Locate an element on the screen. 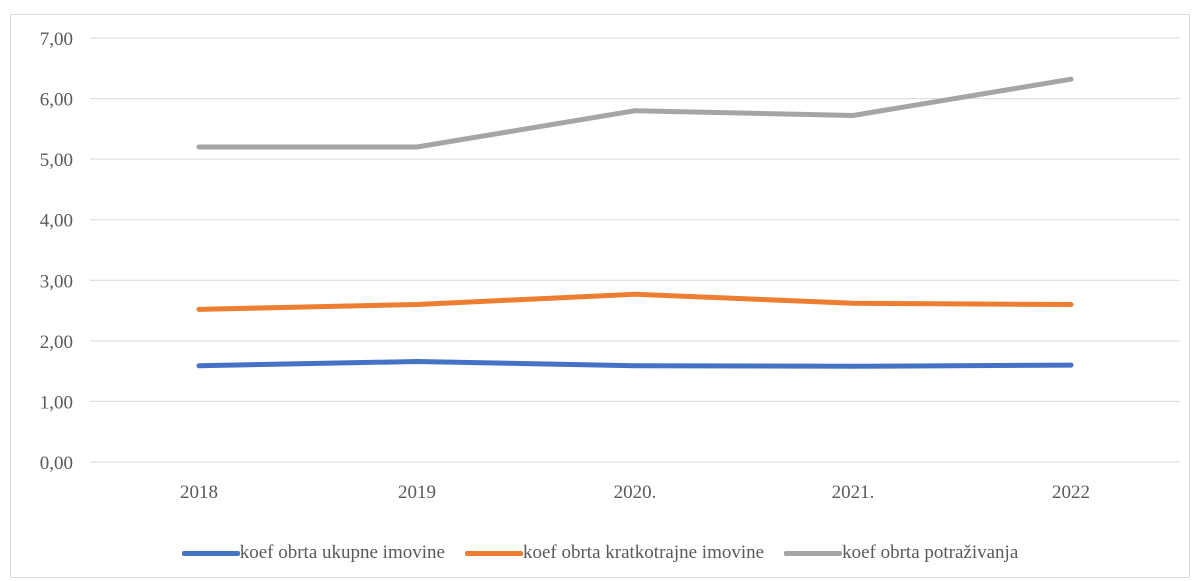  legend-item-ukupne: koef obrta ukupne imovine is located at coordinates (313, 553).